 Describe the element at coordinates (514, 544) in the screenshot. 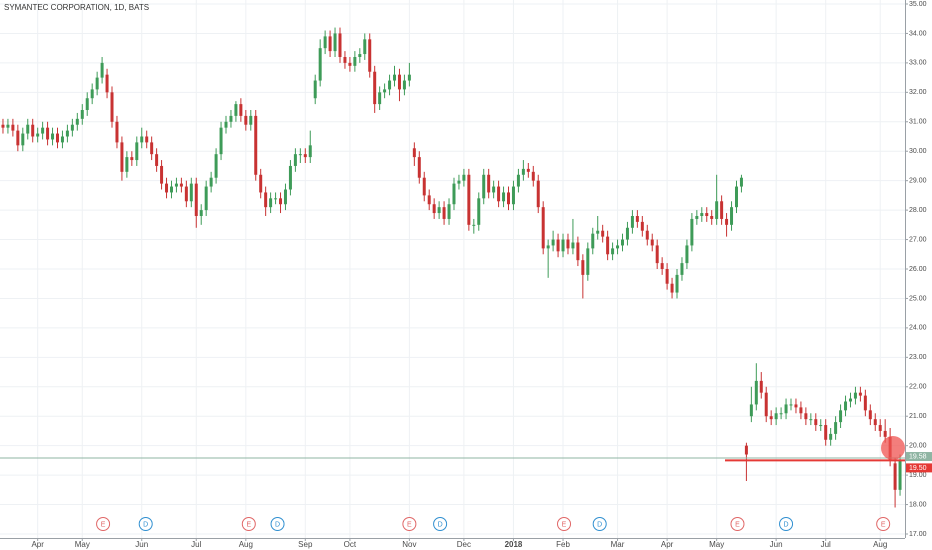

I see `x-tick-label: 2018` at that location.